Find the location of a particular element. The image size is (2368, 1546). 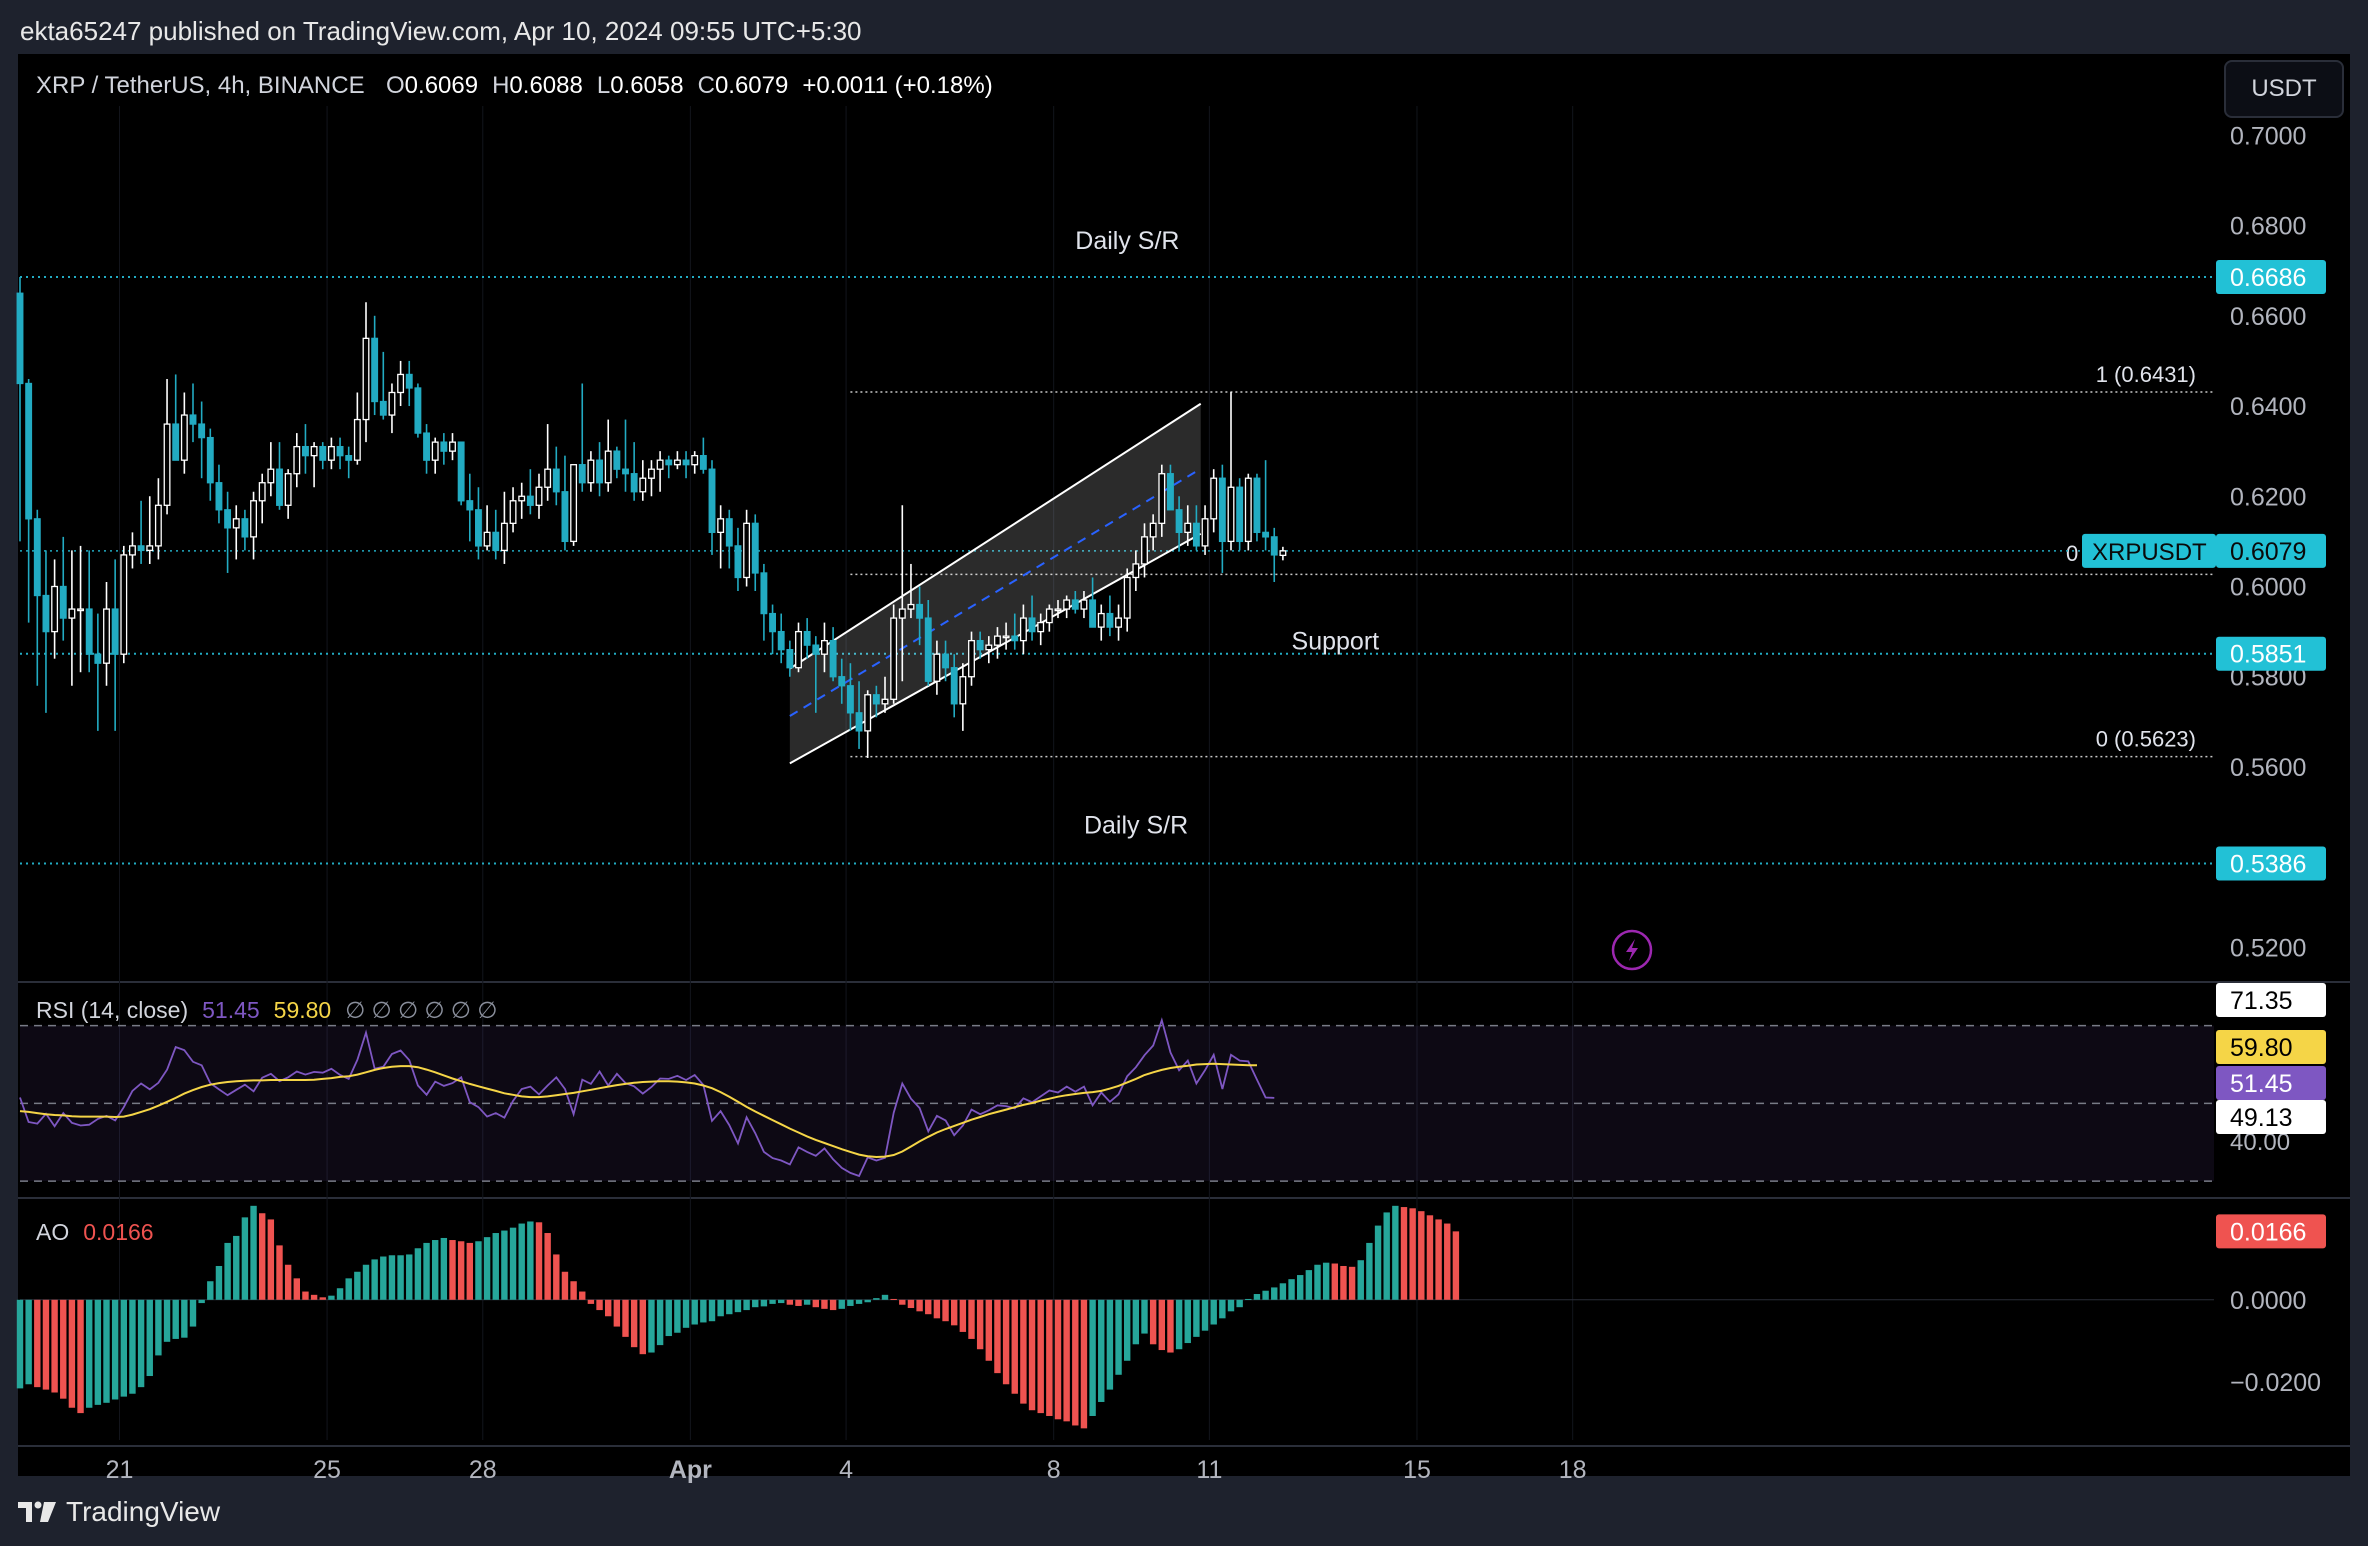

ao-tick-label: −0.0200 is located at coordinates (2275, 1383).